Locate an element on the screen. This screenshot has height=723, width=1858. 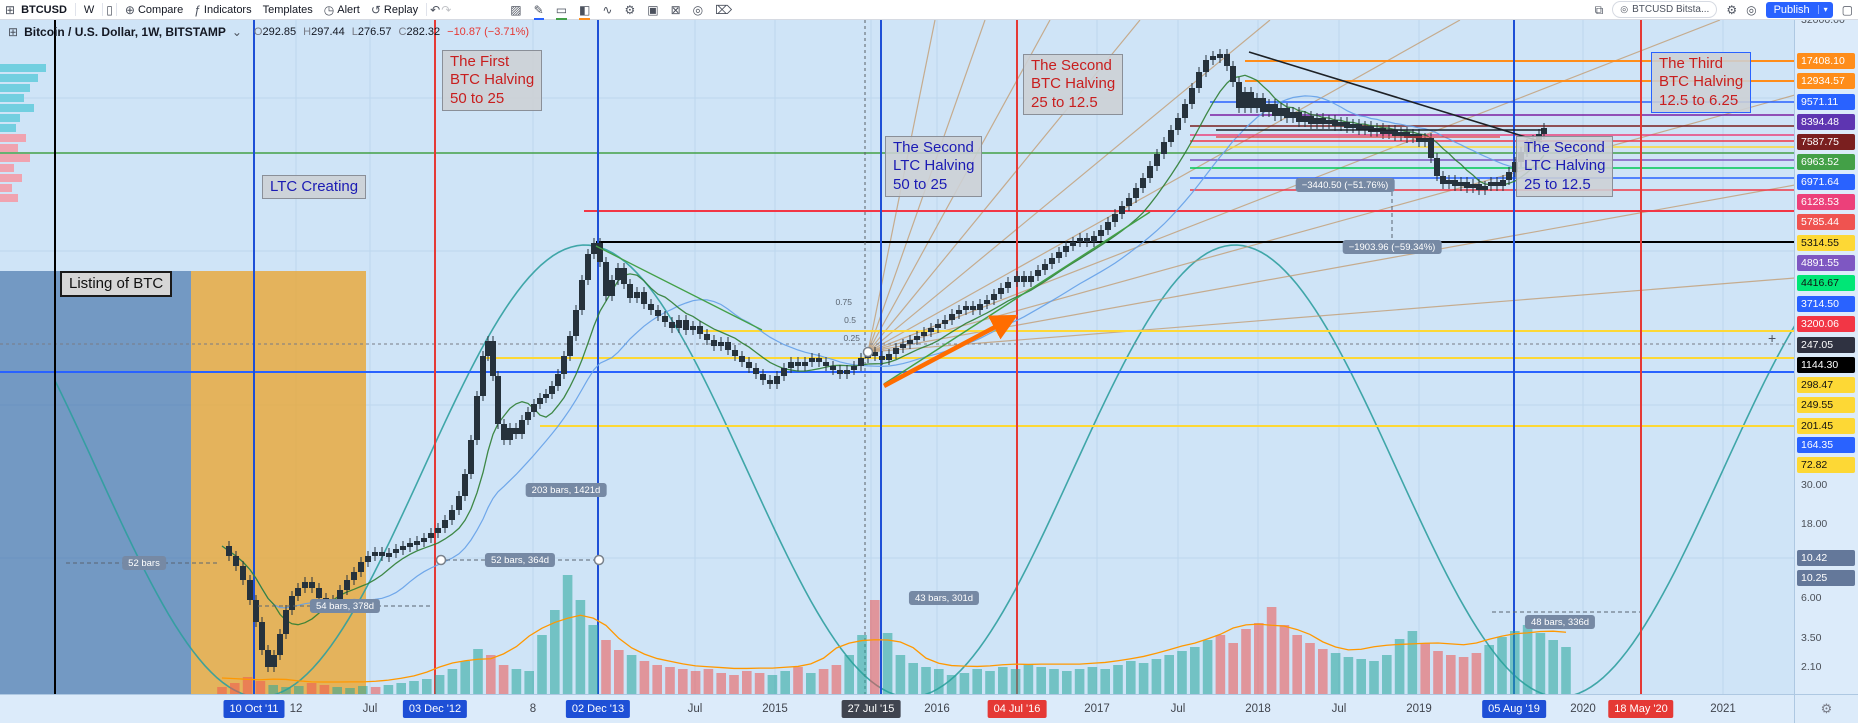
symbol-title: Bitcoin / U.S. Dollar, 1W, BITSTAMP is located at coordinates (125, 32).